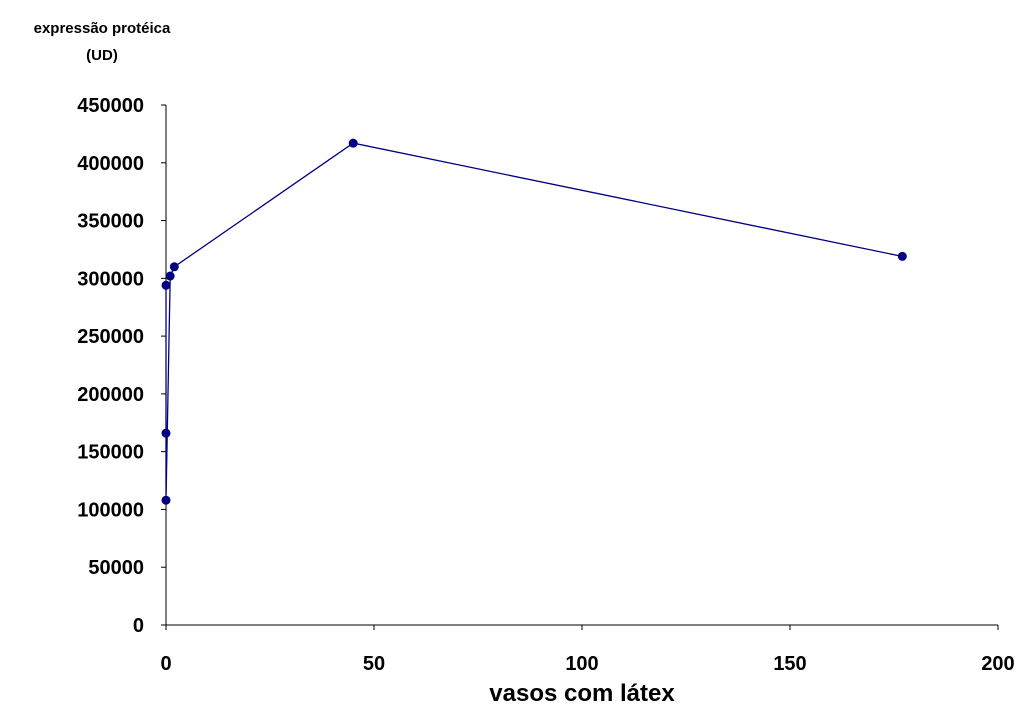 The image size is (1028, 709). I want to click on y-tick-label: 300000, so click(110, 279).